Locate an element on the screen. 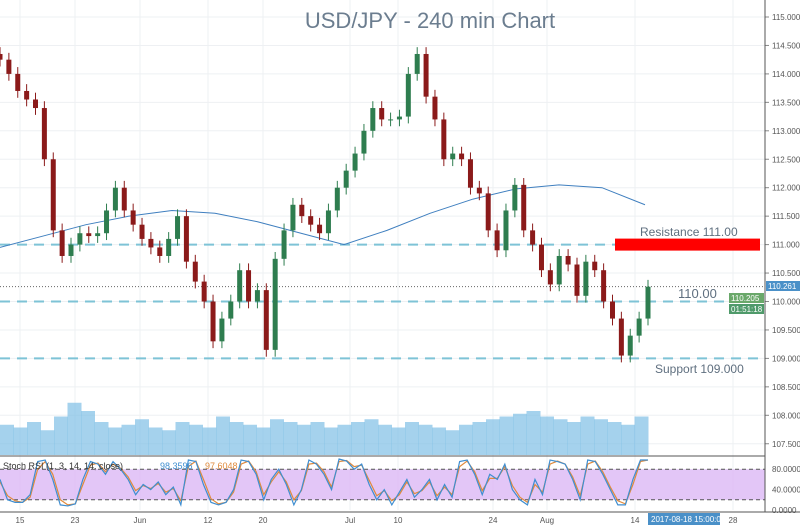 The image size is (800, 526). price-tick-label: 113.000 is located at coordinates (786, 131).